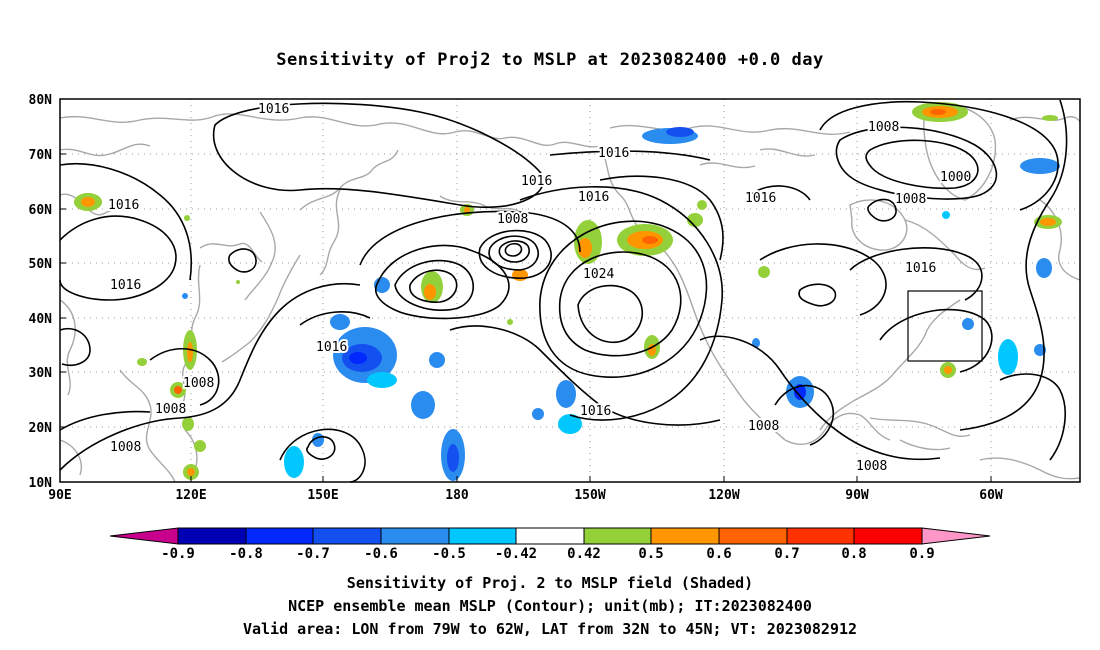  I want to click on colorbar-tick-label: 0.42, so click(584, 554).